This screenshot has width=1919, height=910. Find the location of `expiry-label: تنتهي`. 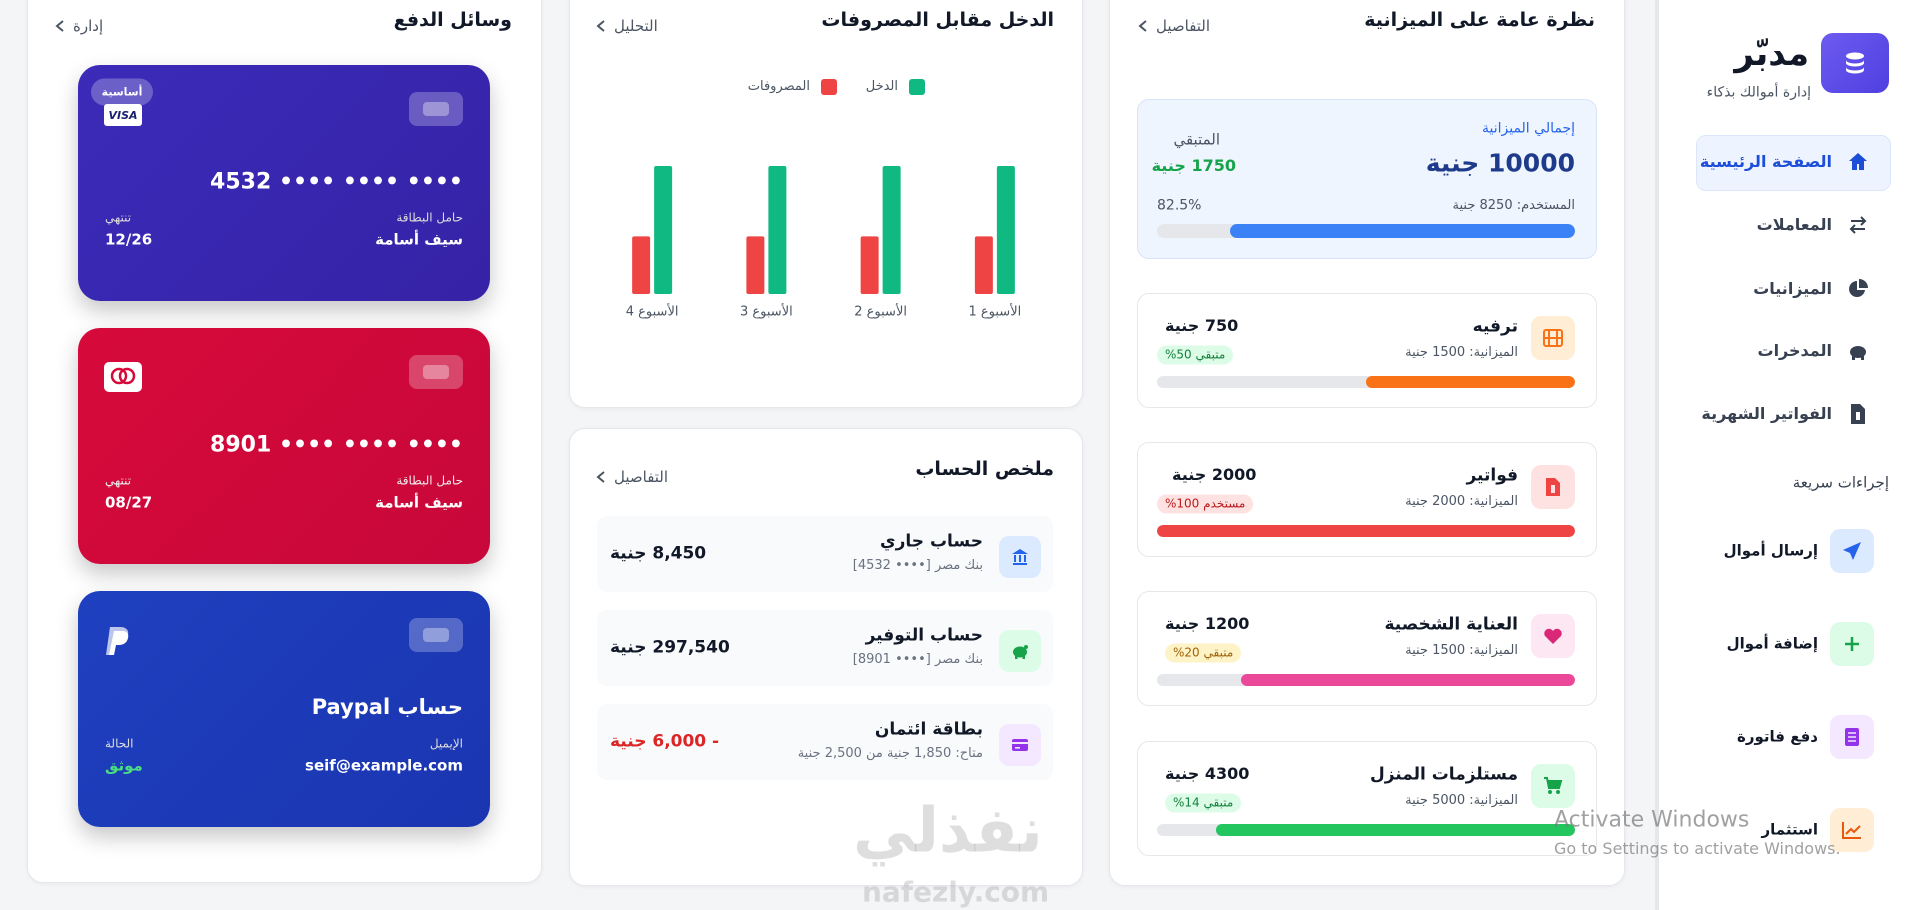

expiry-label: تنتهي is located at coordinates (118, 480).